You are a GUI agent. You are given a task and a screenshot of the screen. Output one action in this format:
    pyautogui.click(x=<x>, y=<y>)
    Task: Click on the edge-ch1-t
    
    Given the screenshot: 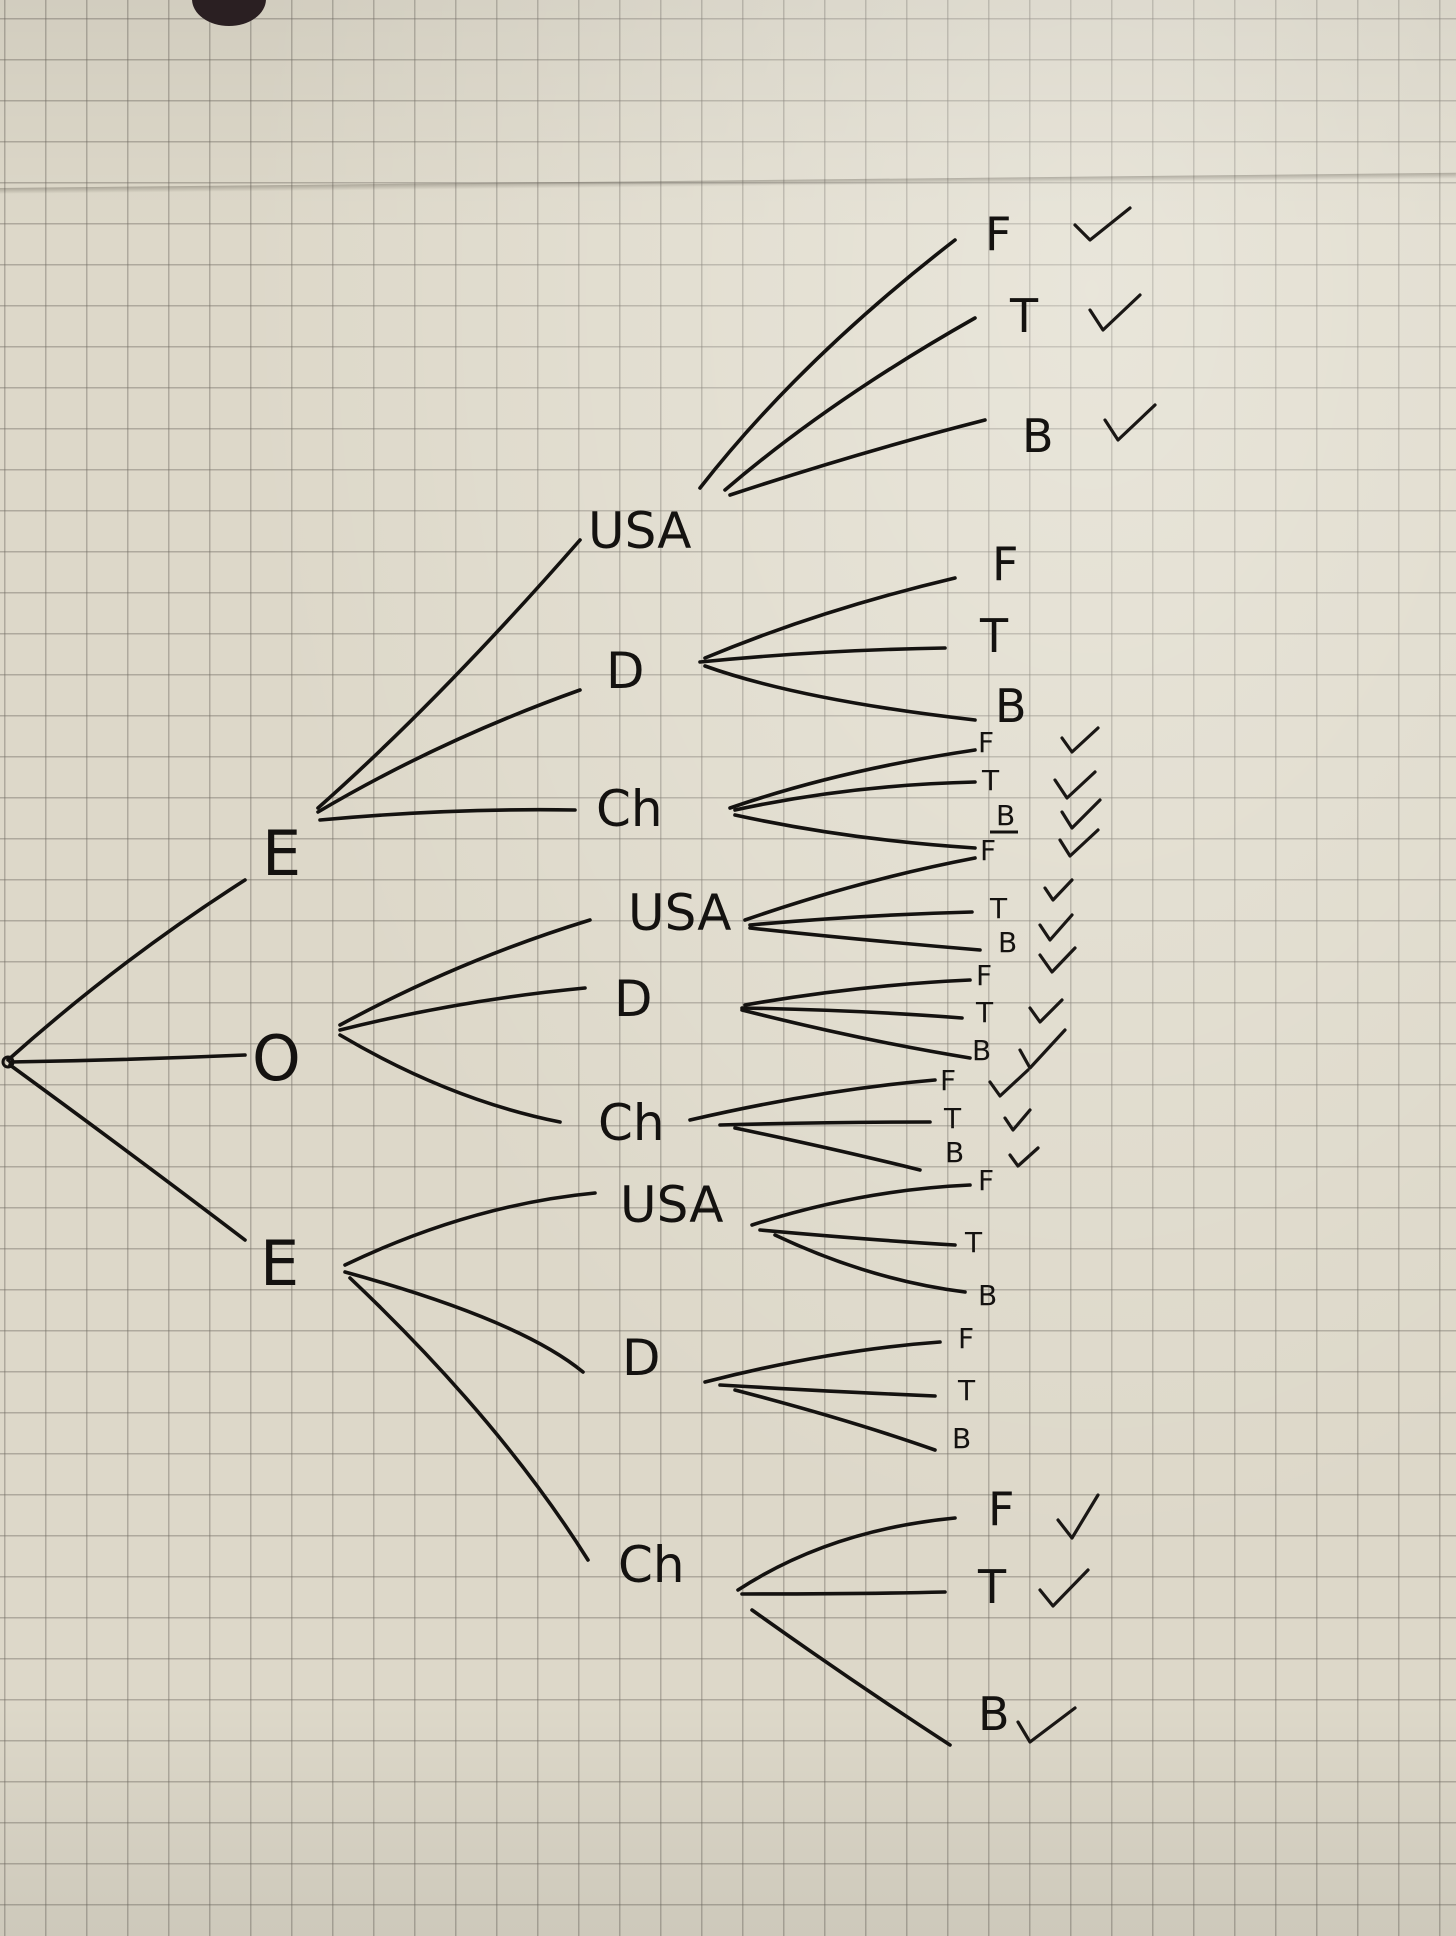 What is the action you would take?
    pyautogui.click(x=855, y=796)
    